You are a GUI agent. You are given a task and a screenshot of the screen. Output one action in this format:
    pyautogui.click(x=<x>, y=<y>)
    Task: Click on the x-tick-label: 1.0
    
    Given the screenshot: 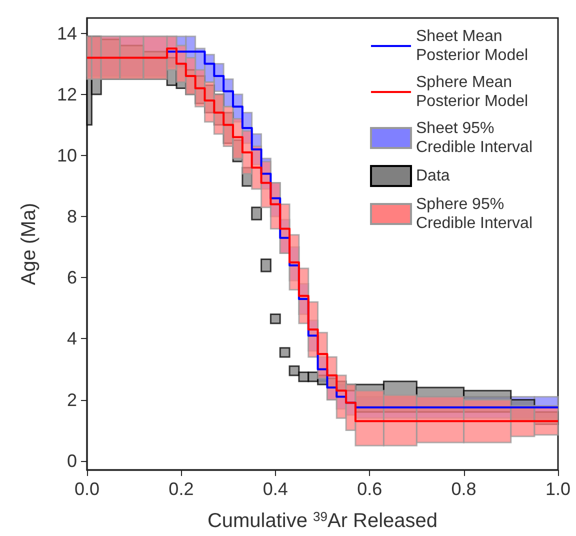 What is the action you would take?
    pyautogui.click(x=558, y=489)
    